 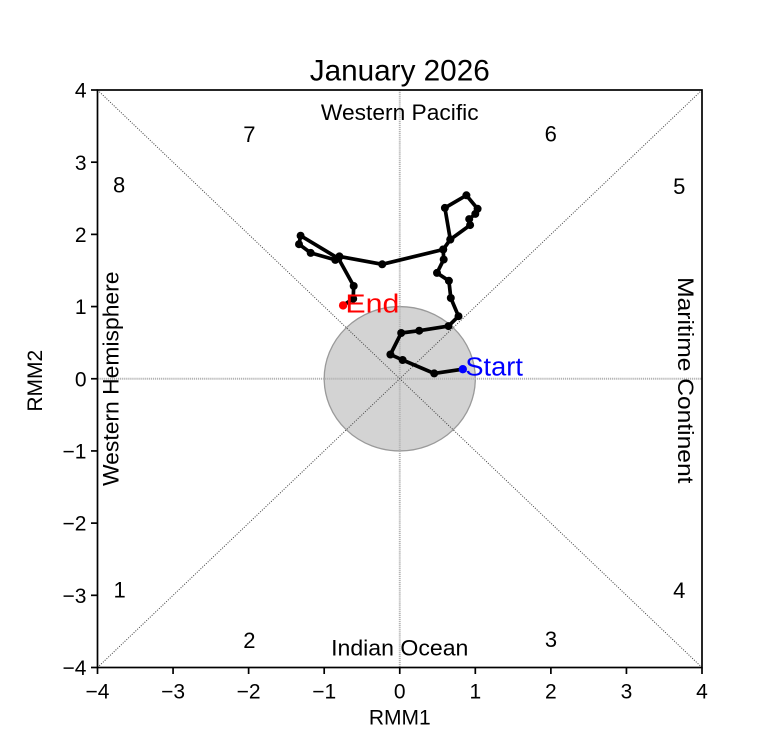 I want to click on svg-text: Indian Ocean, so click(x=399, y=647).